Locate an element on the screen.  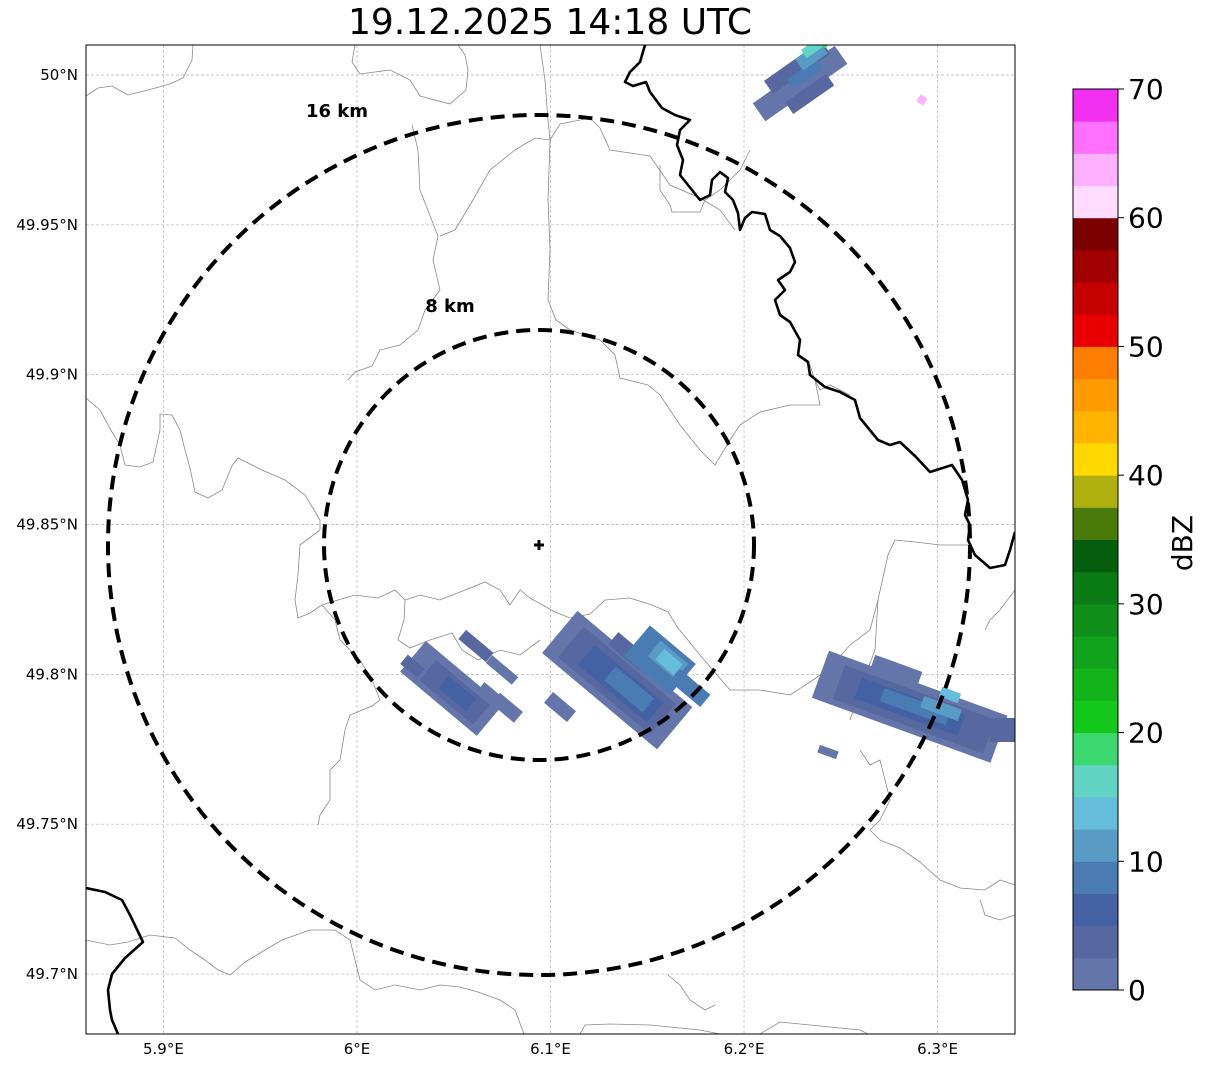
colorbar-tick-label: 50 is located at coordinates (1146, 346).